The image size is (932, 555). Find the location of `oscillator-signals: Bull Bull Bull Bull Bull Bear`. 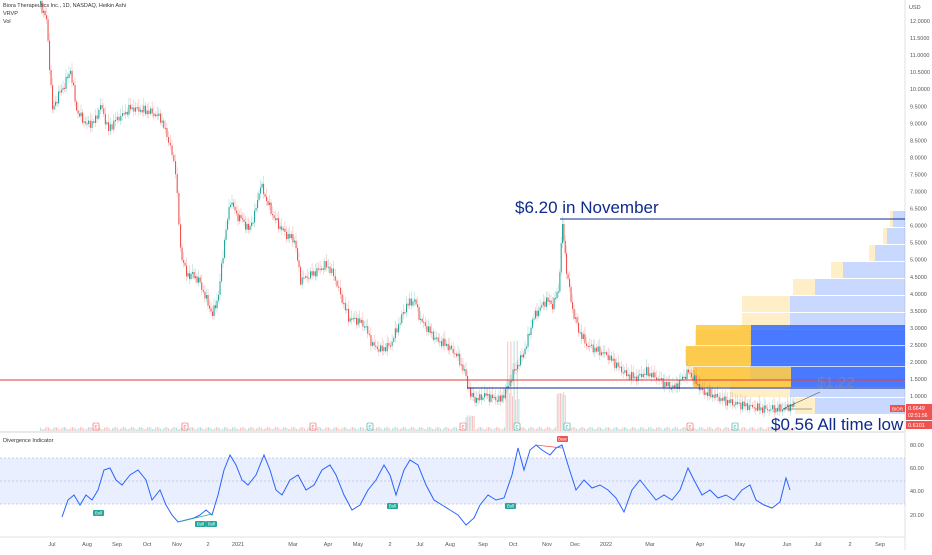

oscillator-signals: Bull Bull Bull Bull Bull Bear is located at coordinates (330, 481).